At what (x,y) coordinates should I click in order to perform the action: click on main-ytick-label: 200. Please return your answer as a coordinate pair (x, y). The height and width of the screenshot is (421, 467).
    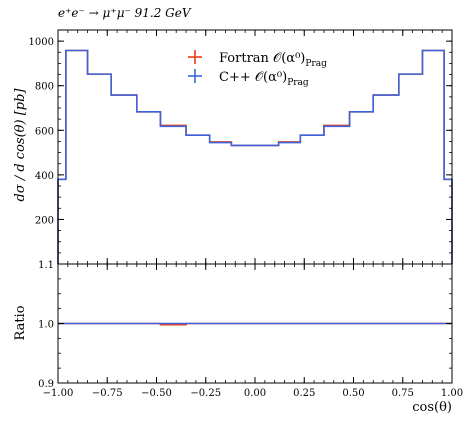
    Looking at the image, I should click on (44, 220).